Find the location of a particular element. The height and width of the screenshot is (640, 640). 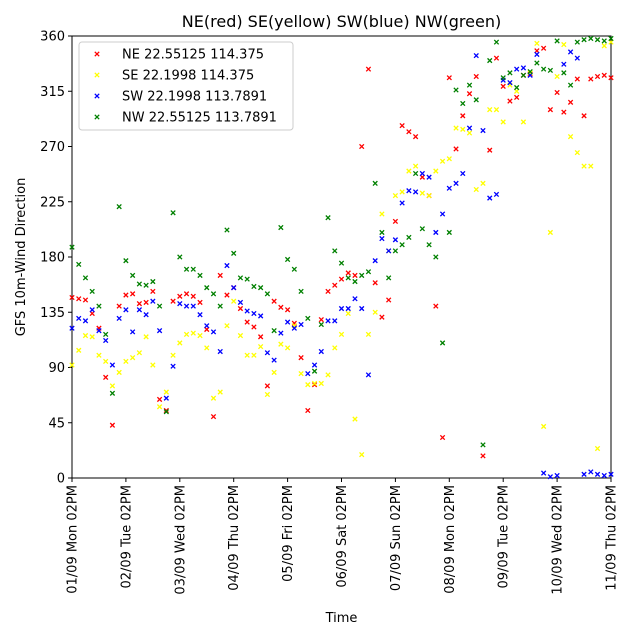

y-tick-label: 90 is located at coordinates (56, 368).